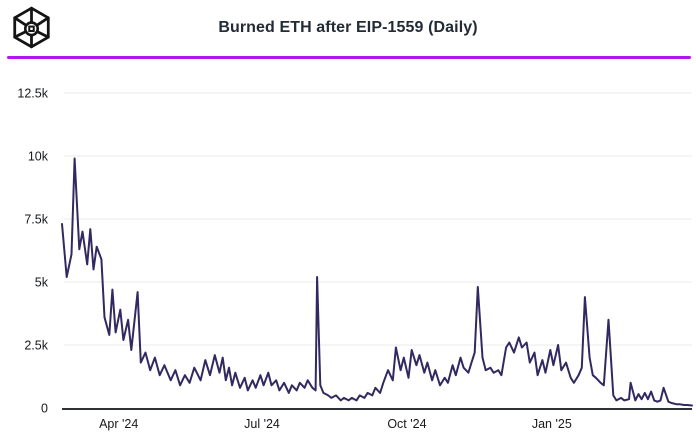 The height and width of the screenshot is (437, 696). What do you see at coordinates (32, 94) in the screenshot?
I see `y-tick-label: 12.5k` at bounding box center [32, 94].